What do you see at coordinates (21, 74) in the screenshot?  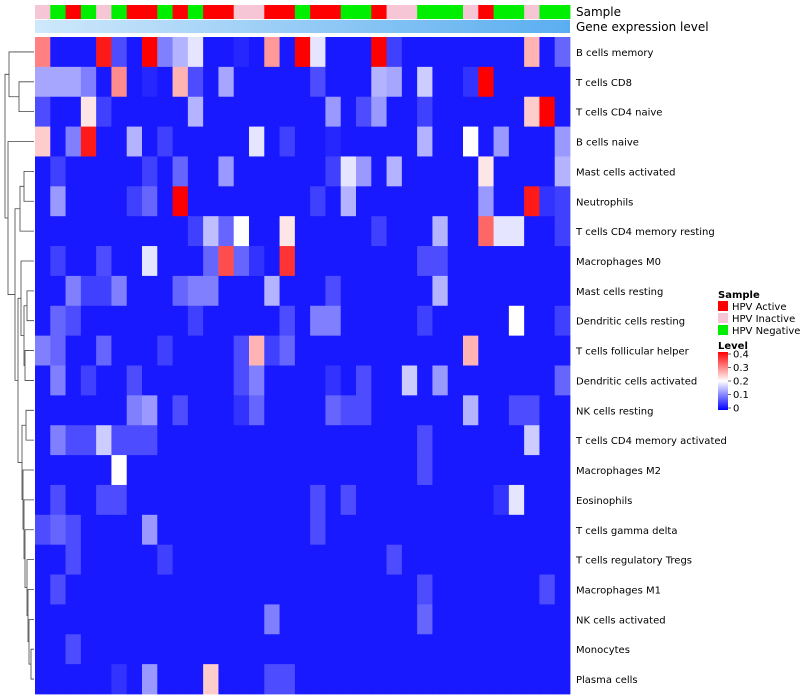 I see `dendrogram-branch` at bounding box center [21, 74].